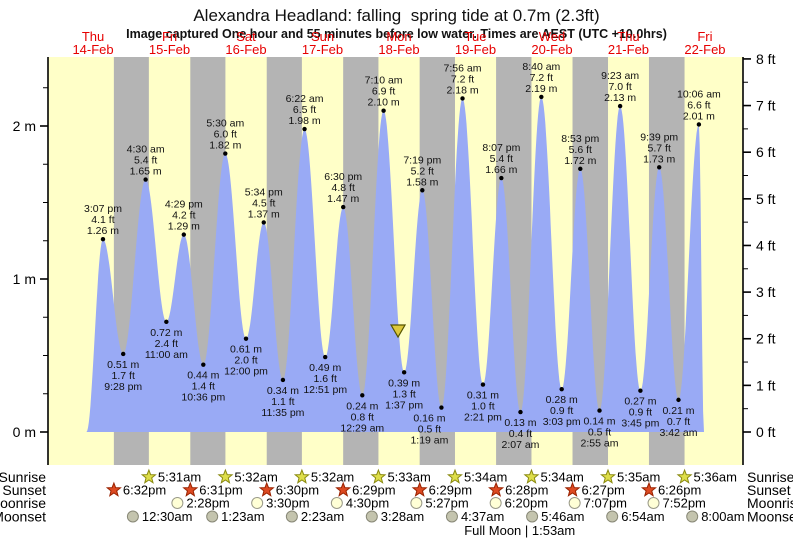  What do you see at coordinates (245, 361) in the screenshot?
I see `low-tide-annotation-line: 2.0 ft` at bounding box center [245, 361].